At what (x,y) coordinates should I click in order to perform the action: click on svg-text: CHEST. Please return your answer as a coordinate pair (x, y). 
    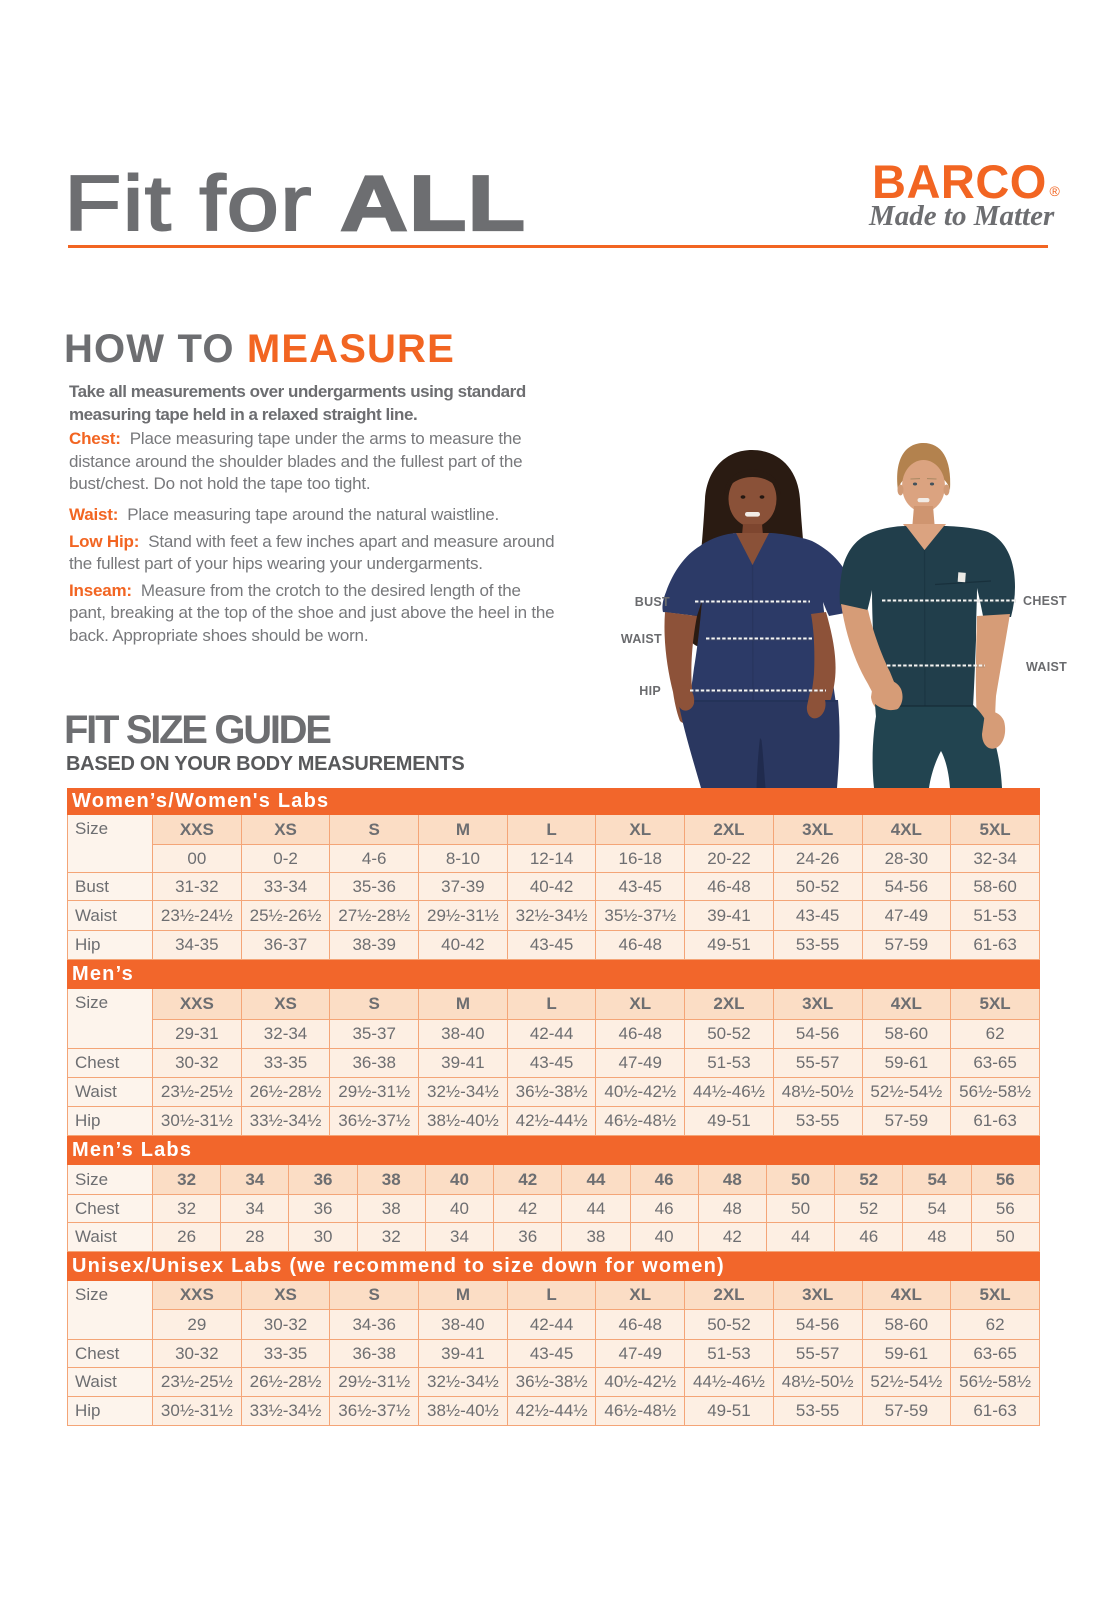
    Looking at the image, I should click on (1045, 601).